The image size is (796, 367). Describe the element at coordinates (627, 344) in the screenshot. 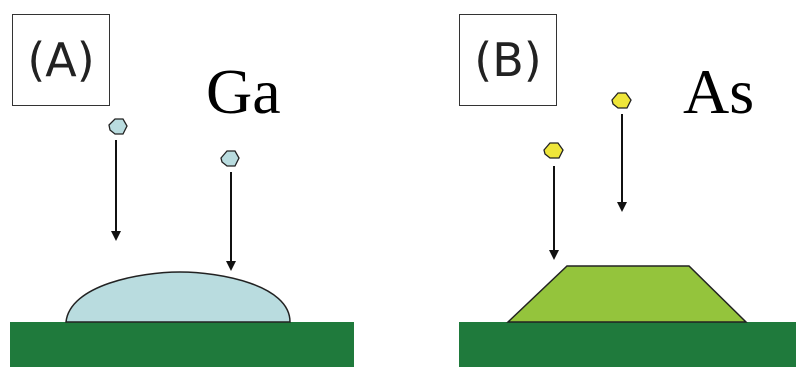

I see `panel-b-substrate` at that location.